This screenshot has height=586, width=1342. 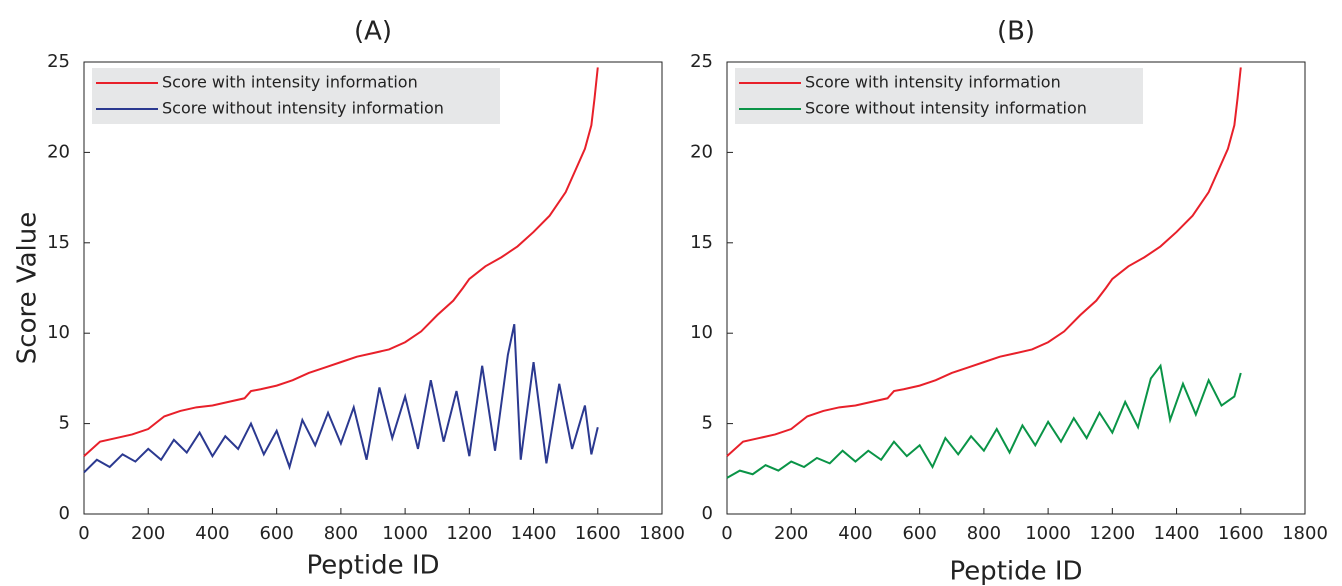 What do you see at coordinates (1016, 32) in the screenshot?
I see `chart-title: (B)` at bounding box center [1016, 32].